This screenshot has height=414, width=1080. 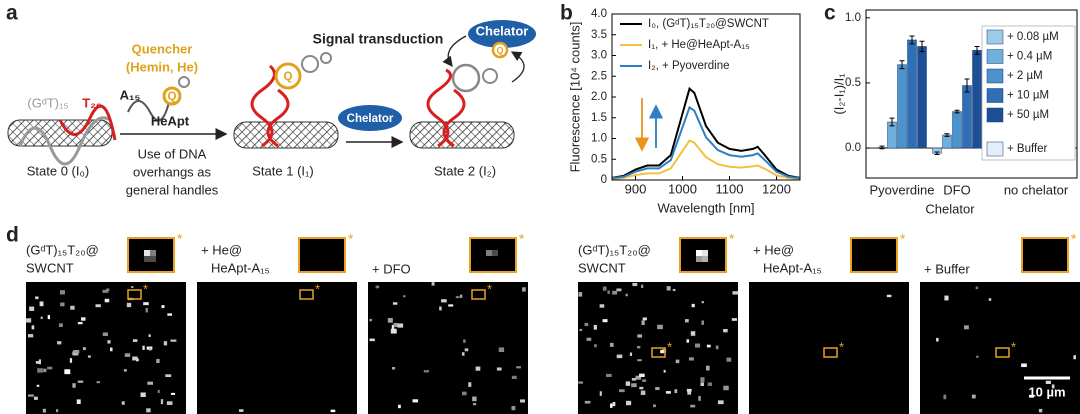 What do you see at coordinates (599, 56) in the screenshot?
I see `y-tick-label: 3.0` at bounding box center [599, 56].